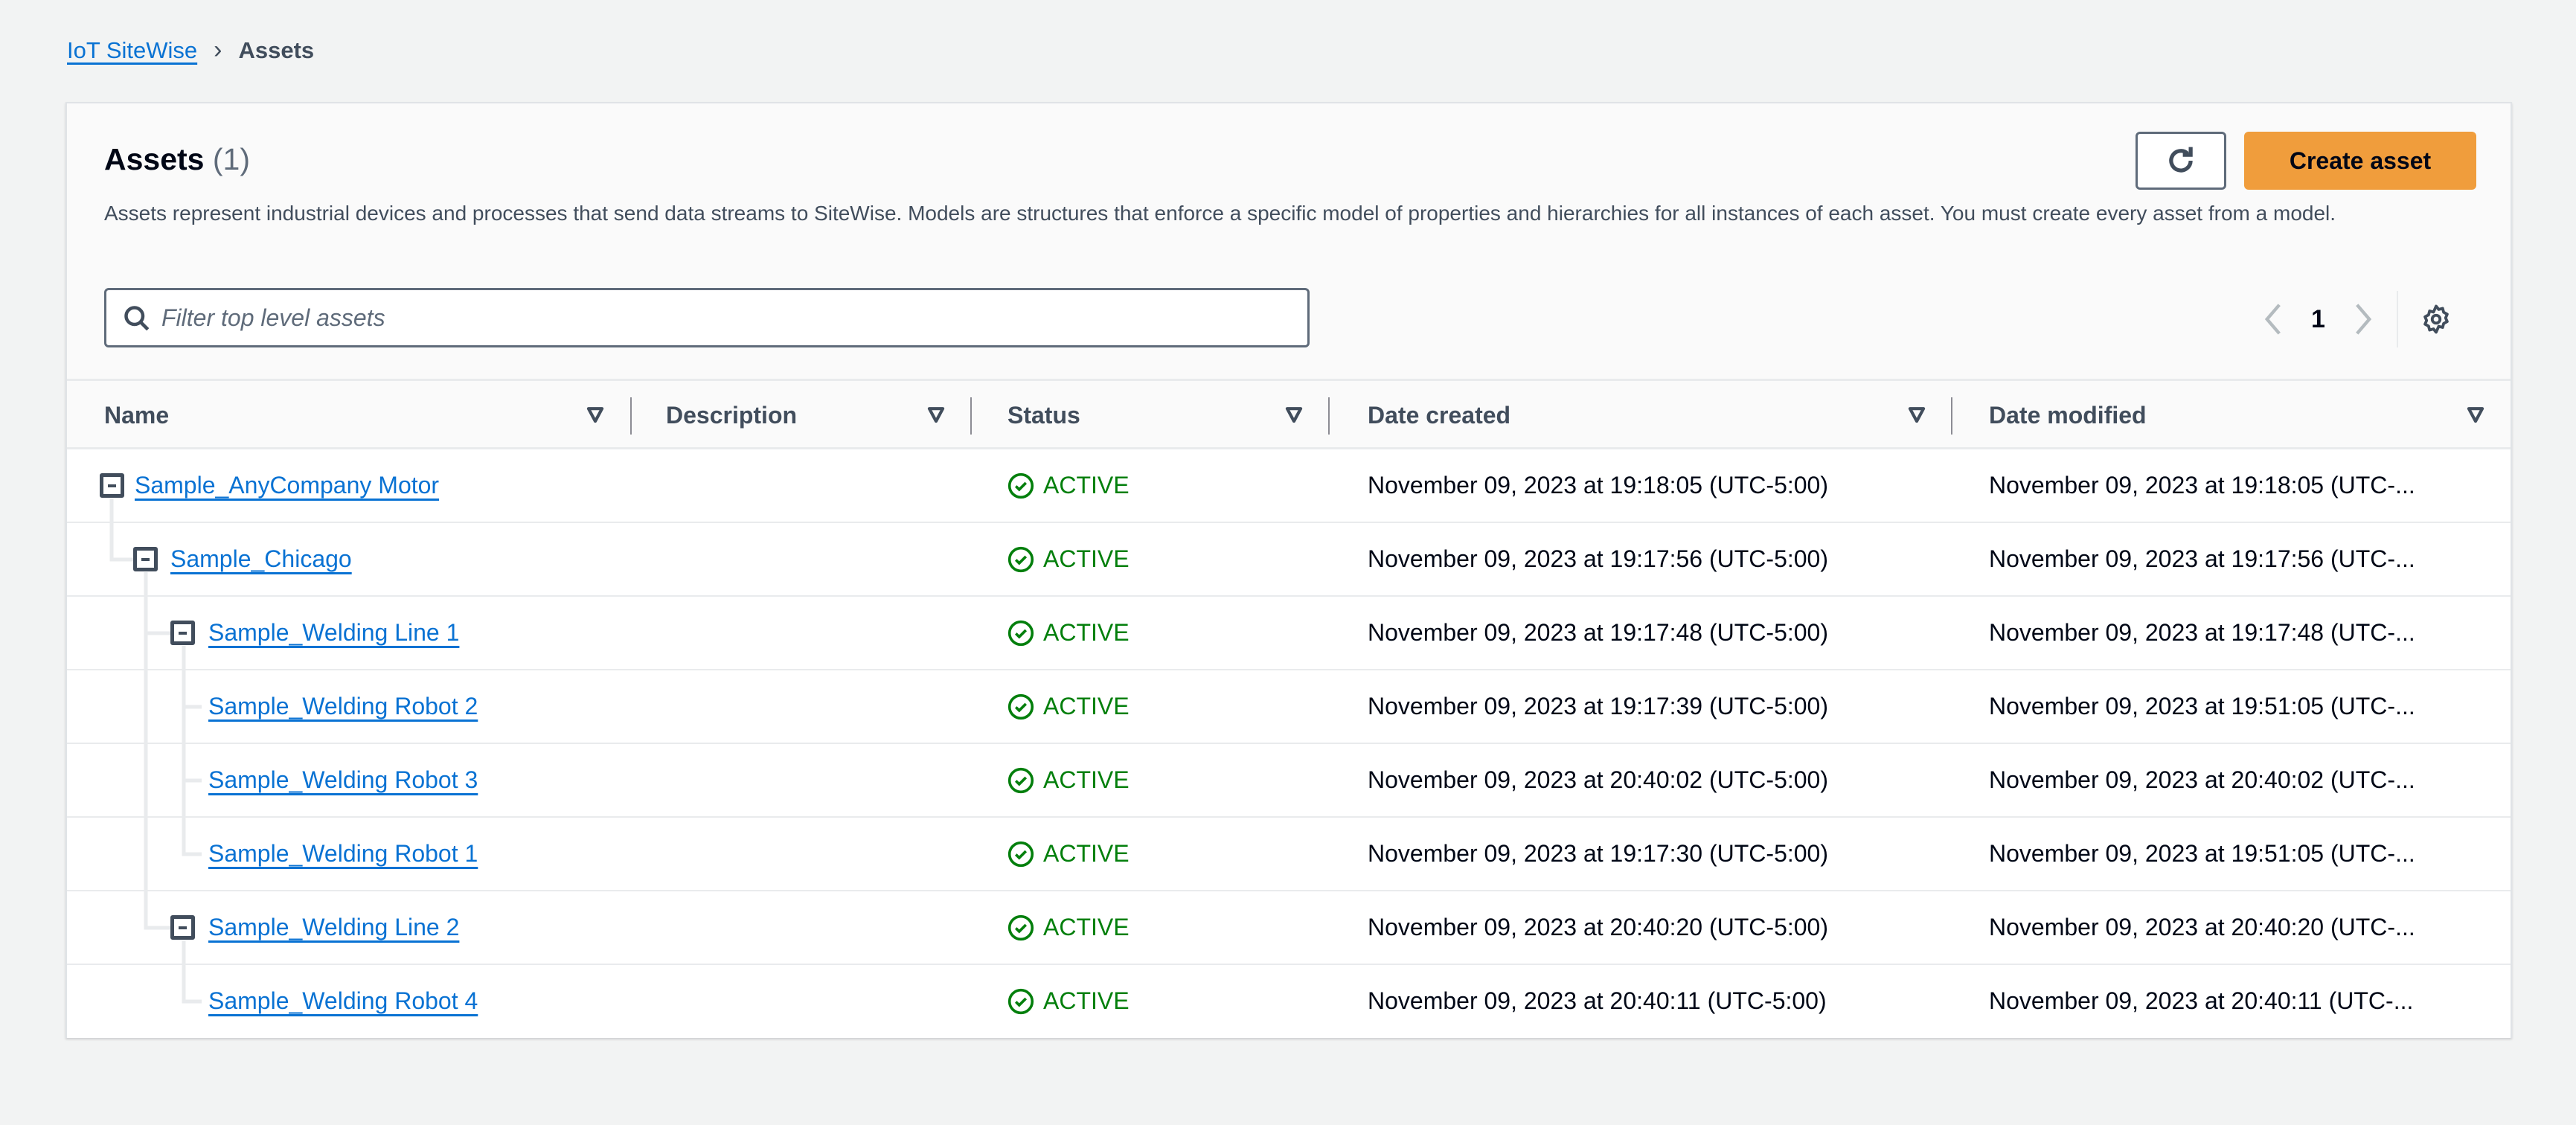 This screenshot has height=1125, width=2576. Describe the element at coordinates (1598, 558) in the screenshot. I see `date-created: November 09, 2023 at 19:17:56 (UTC-5:00)` at that location.